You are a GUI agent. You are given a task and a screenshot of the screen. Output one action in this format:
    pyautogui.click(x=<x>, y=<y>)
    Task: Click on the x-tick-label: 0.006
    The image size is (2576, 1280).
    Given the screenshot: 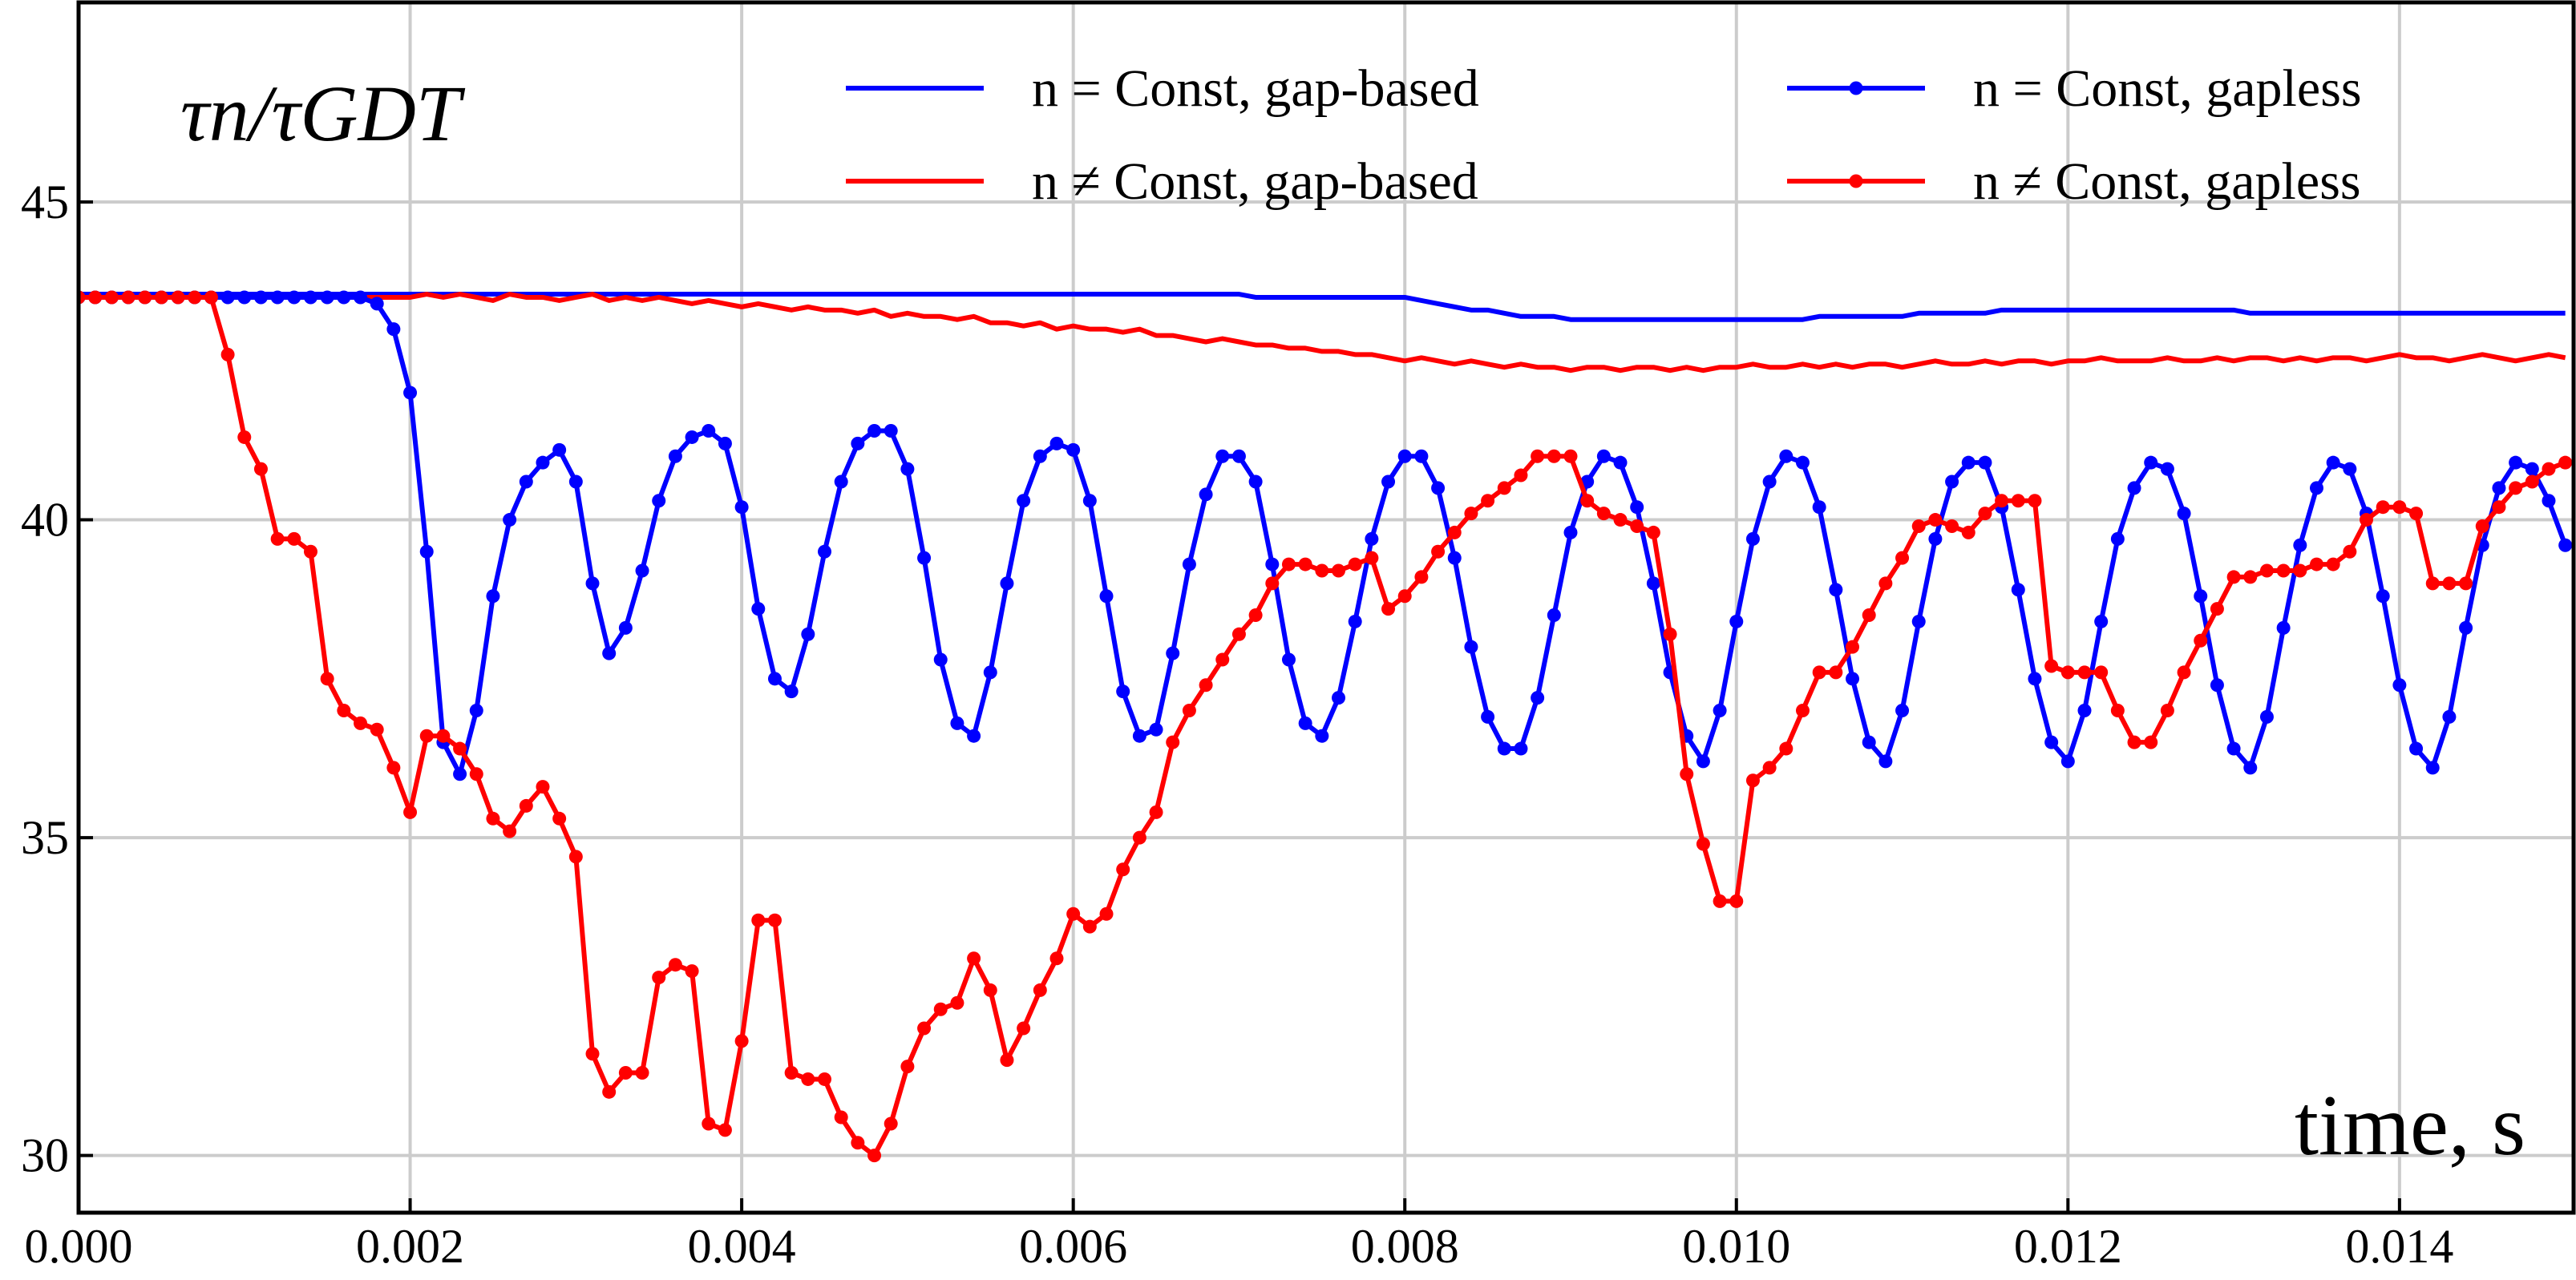 What is the action you would take?
    pyautogui.click(x=1073, y=1246)
    